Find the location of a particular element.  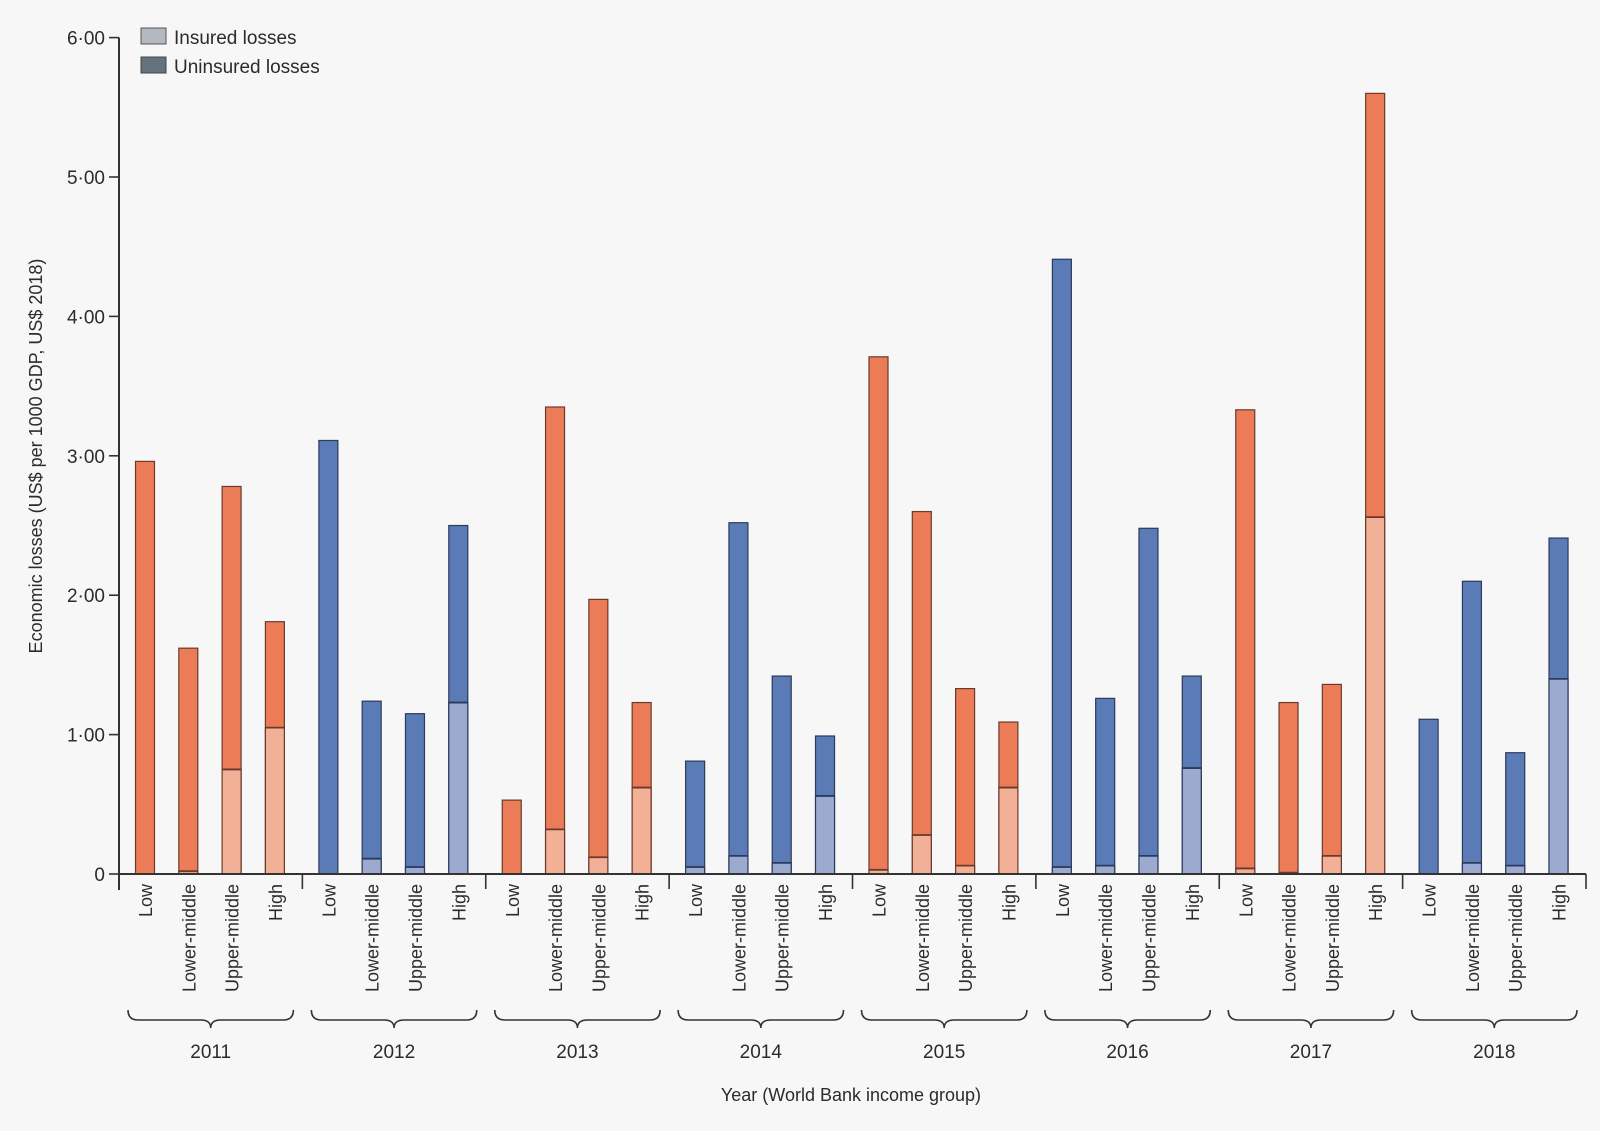

year-label: 2016 is located at coordinates (1127, 1052).